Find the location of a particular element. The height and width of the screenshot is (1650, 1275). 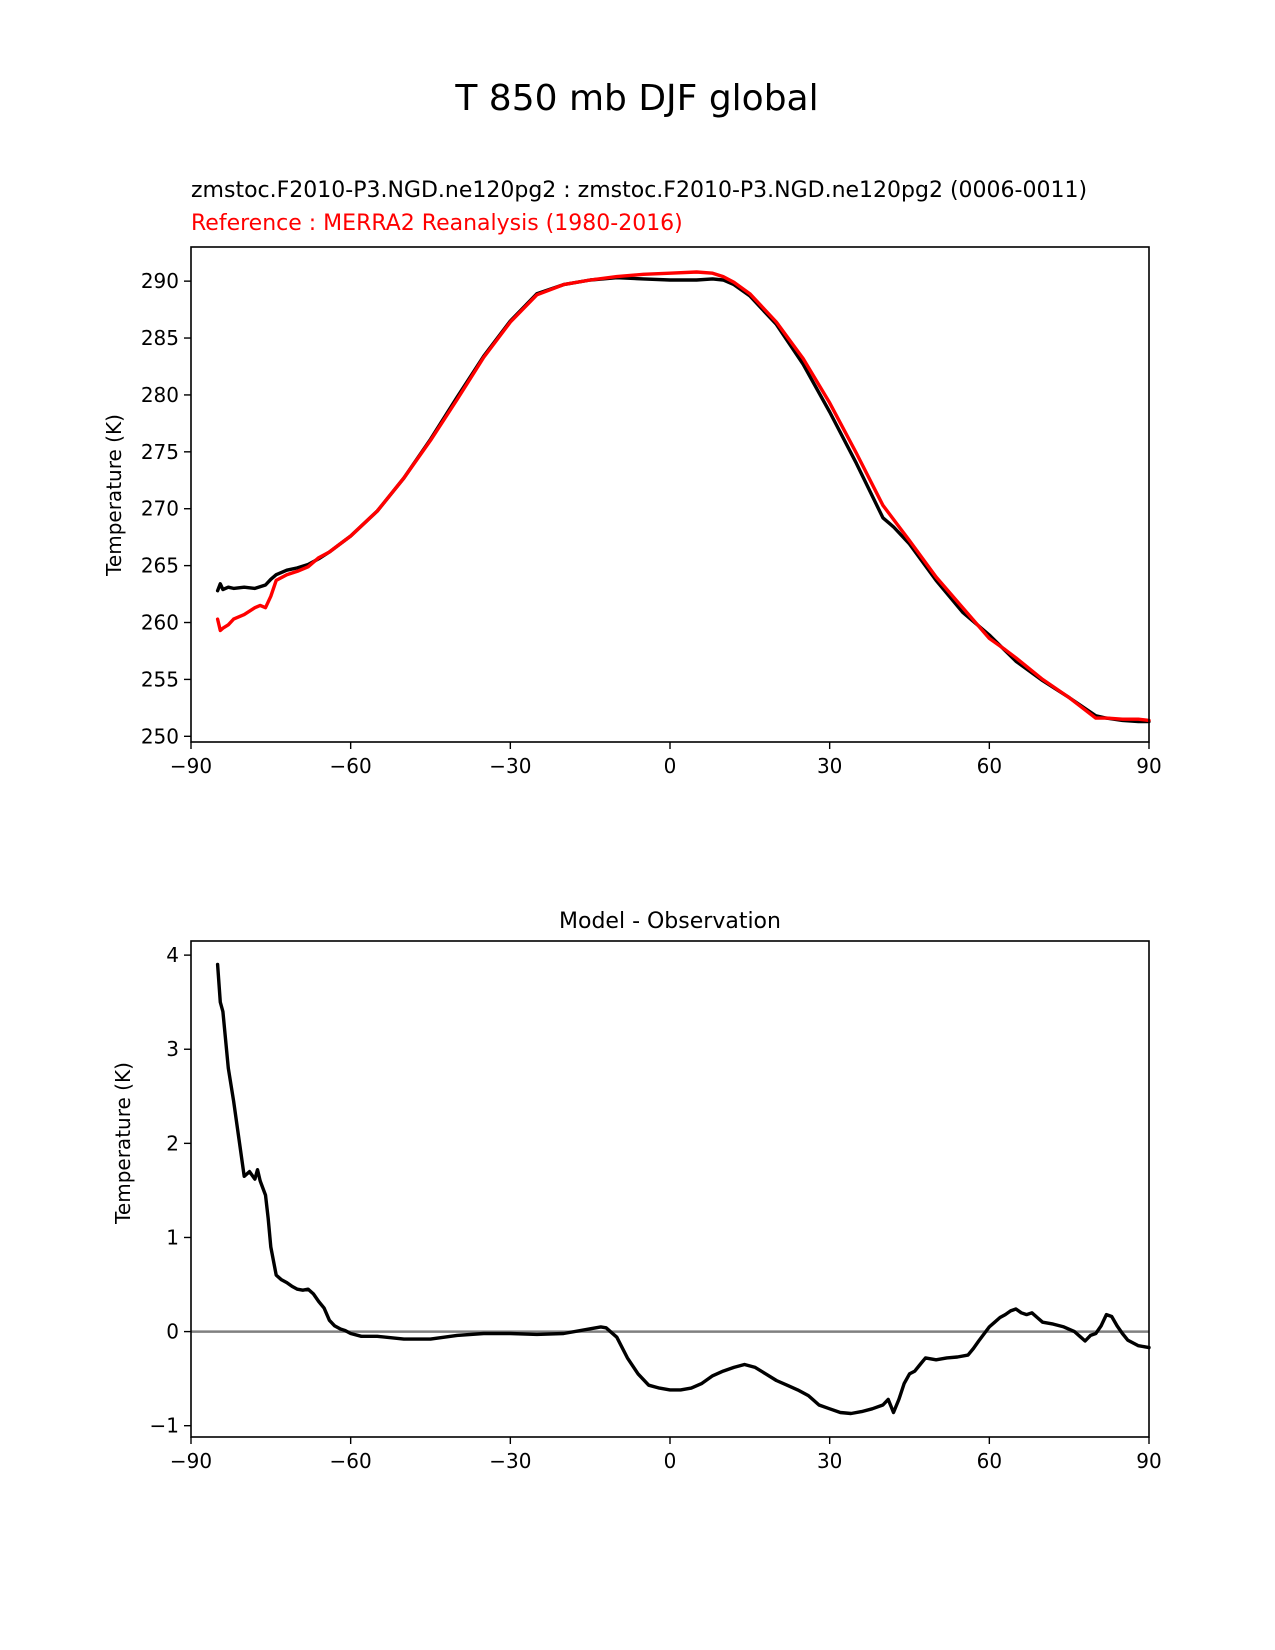

y-tick-label: 250 is located at coordinates (160, 736).